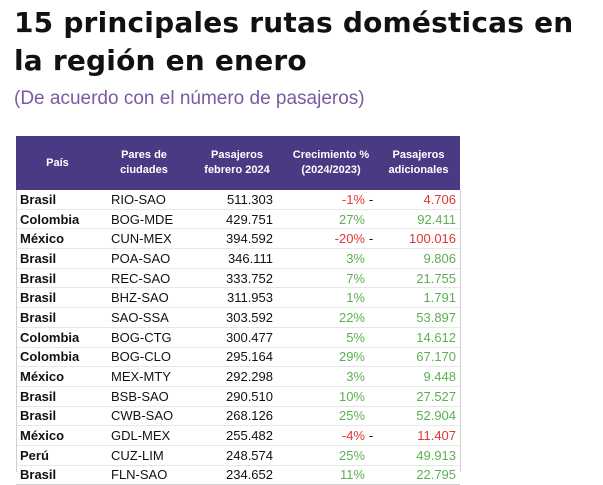  What do you see at coordinates (144, 278) in the screenshot?
I see `cell-pair: REC-SAO` at bounding box center [144, 278].